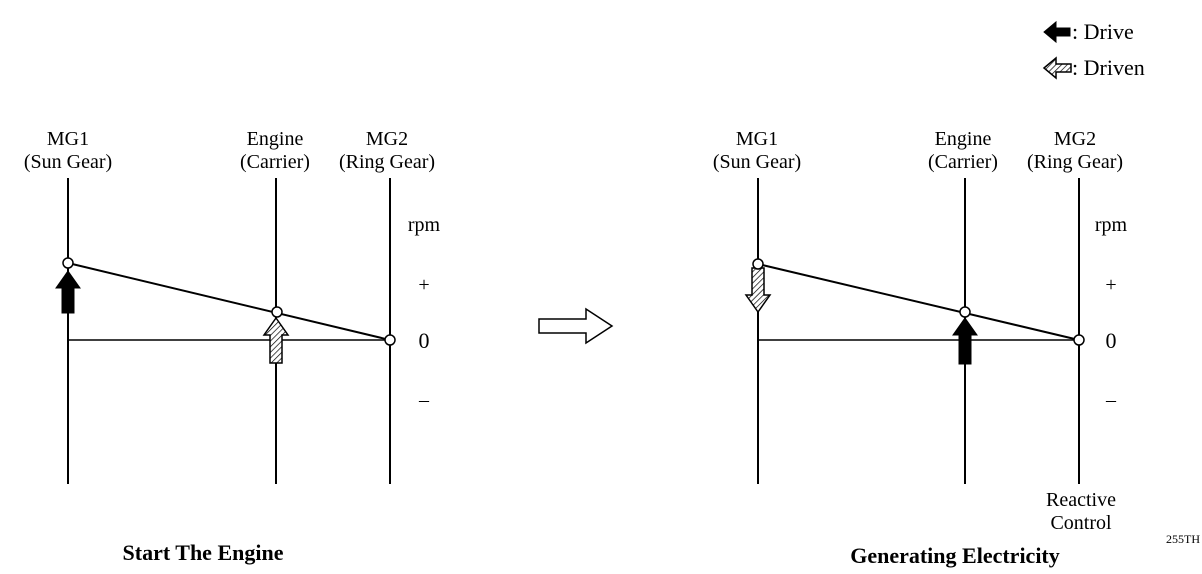 This screenshot has height=574, width=1202. What do you see at coordinates (1081, 523) in the screenshot?
I see `reactive-control-label-line2: Control` at bounding box center [1081, 523].